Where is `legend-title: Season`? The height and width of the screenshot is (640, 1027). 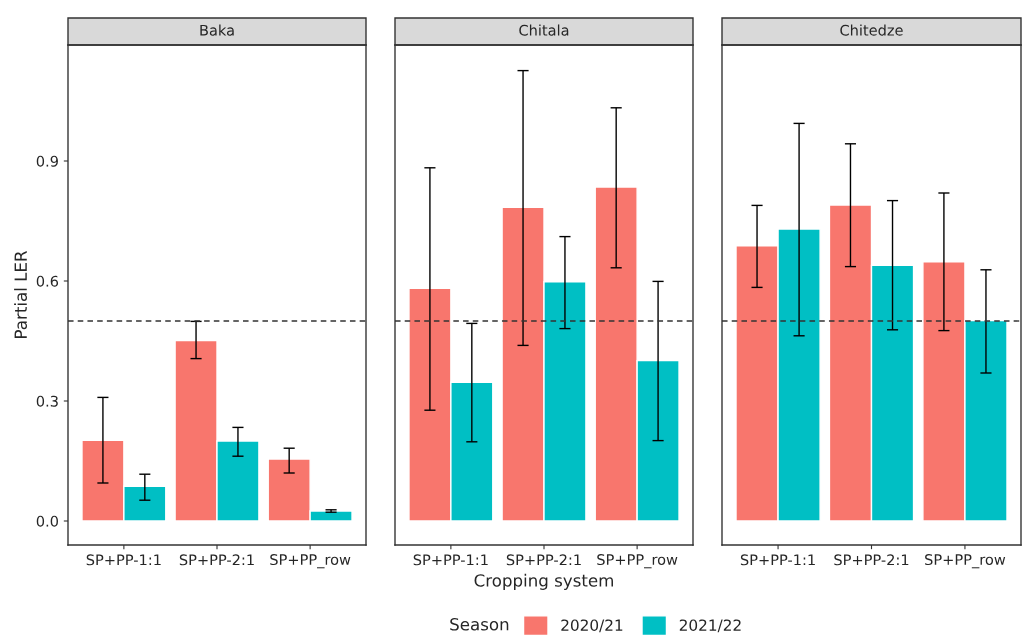 legend-title: Season is located at coordinates (479, 624).